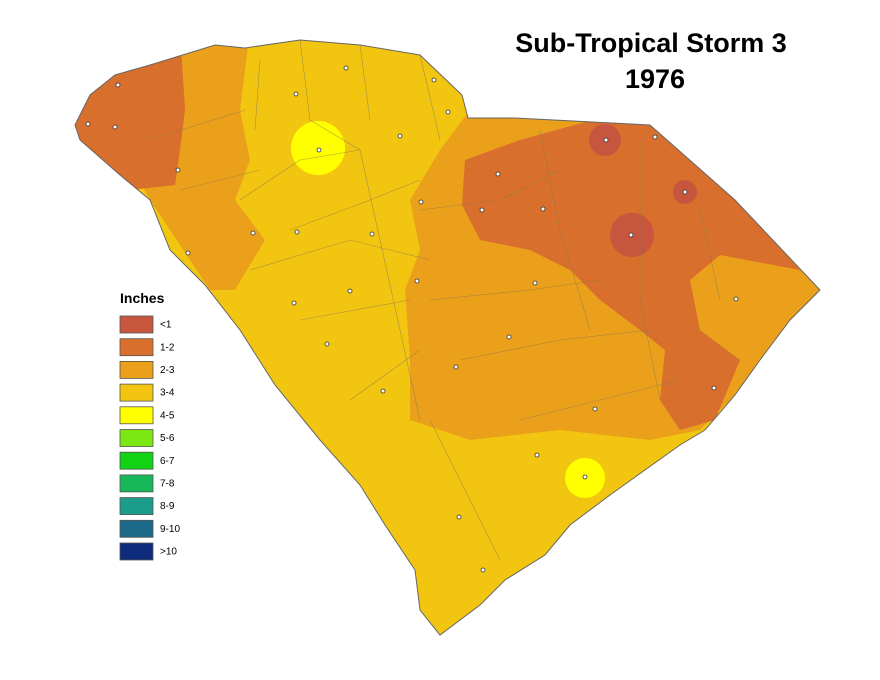  What do you see at coordinates (167, 370) in the screenshot?
I see `legend-label: 2-3` at bounding box center [167, 370].